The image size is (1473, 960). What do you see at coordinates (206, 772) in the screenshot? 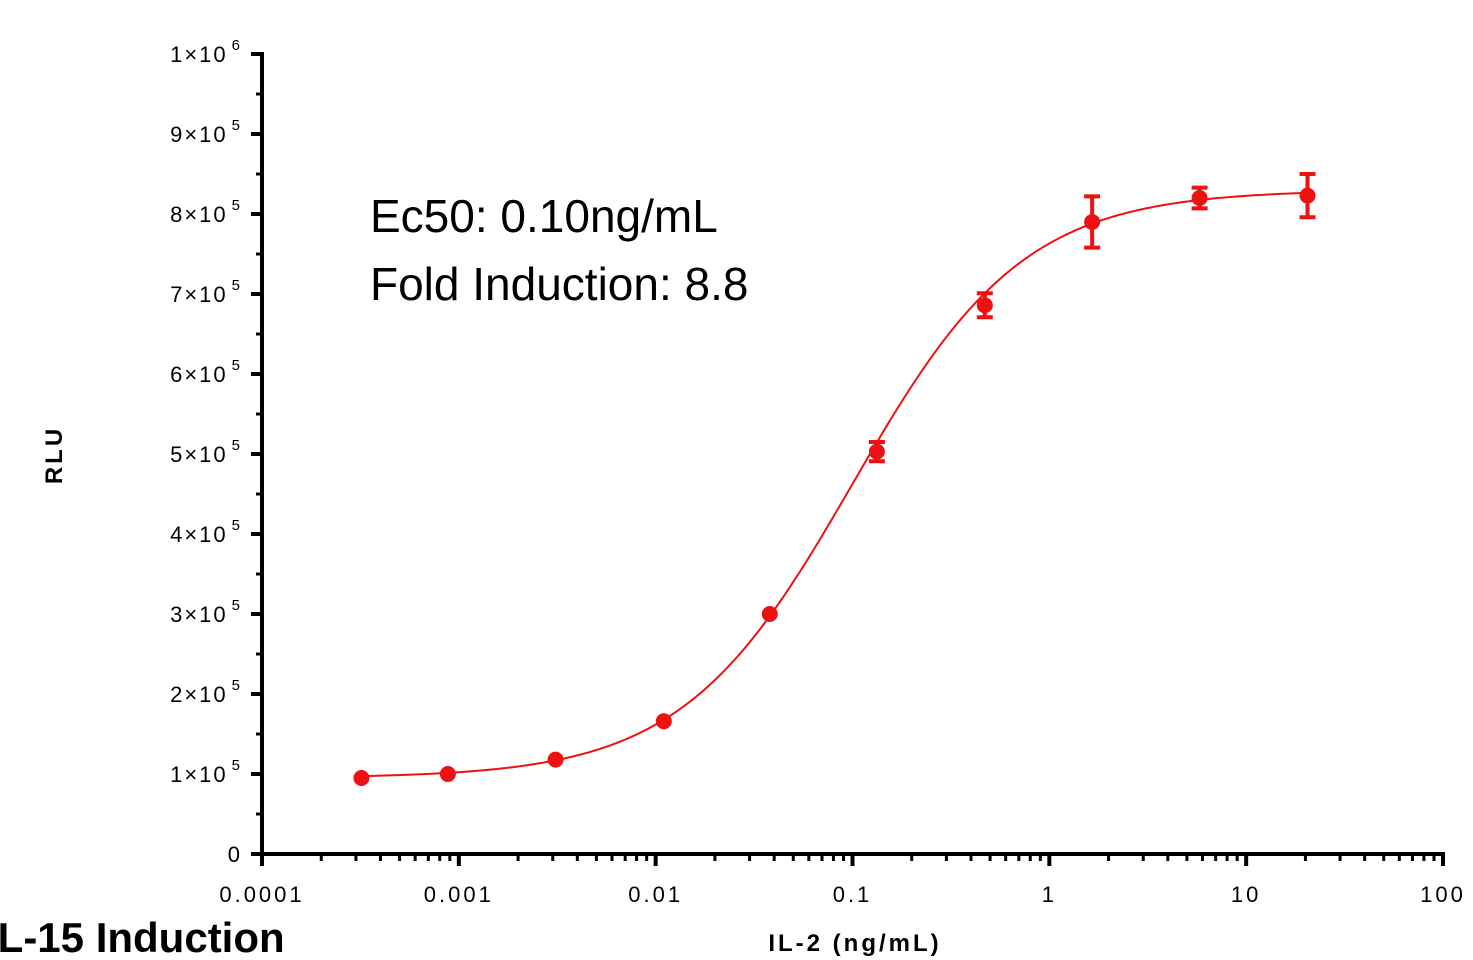
I see `y-tick-label: 1×10 5` at bounding box center [206, 772].